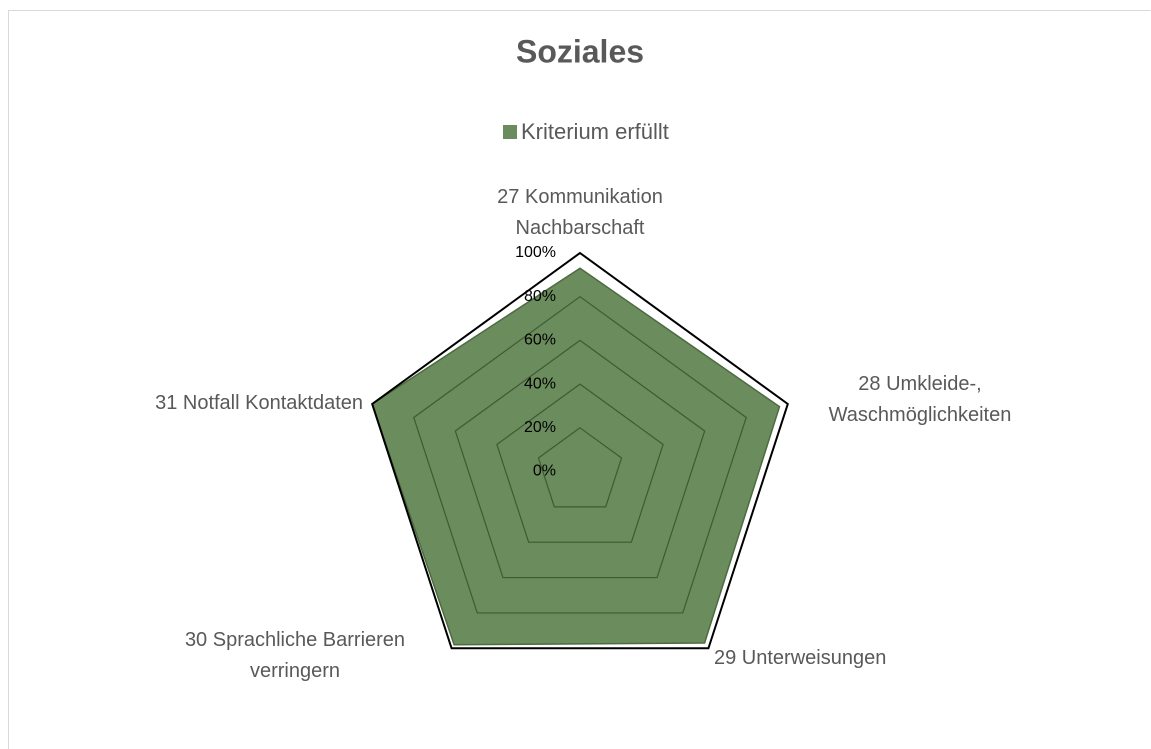 This screenshot has height=749, width=1151. Describe the element at coordinates (259, 403) in the screenshot. I see `category-label: 31 Notfall Kontaktdaten` at that location.